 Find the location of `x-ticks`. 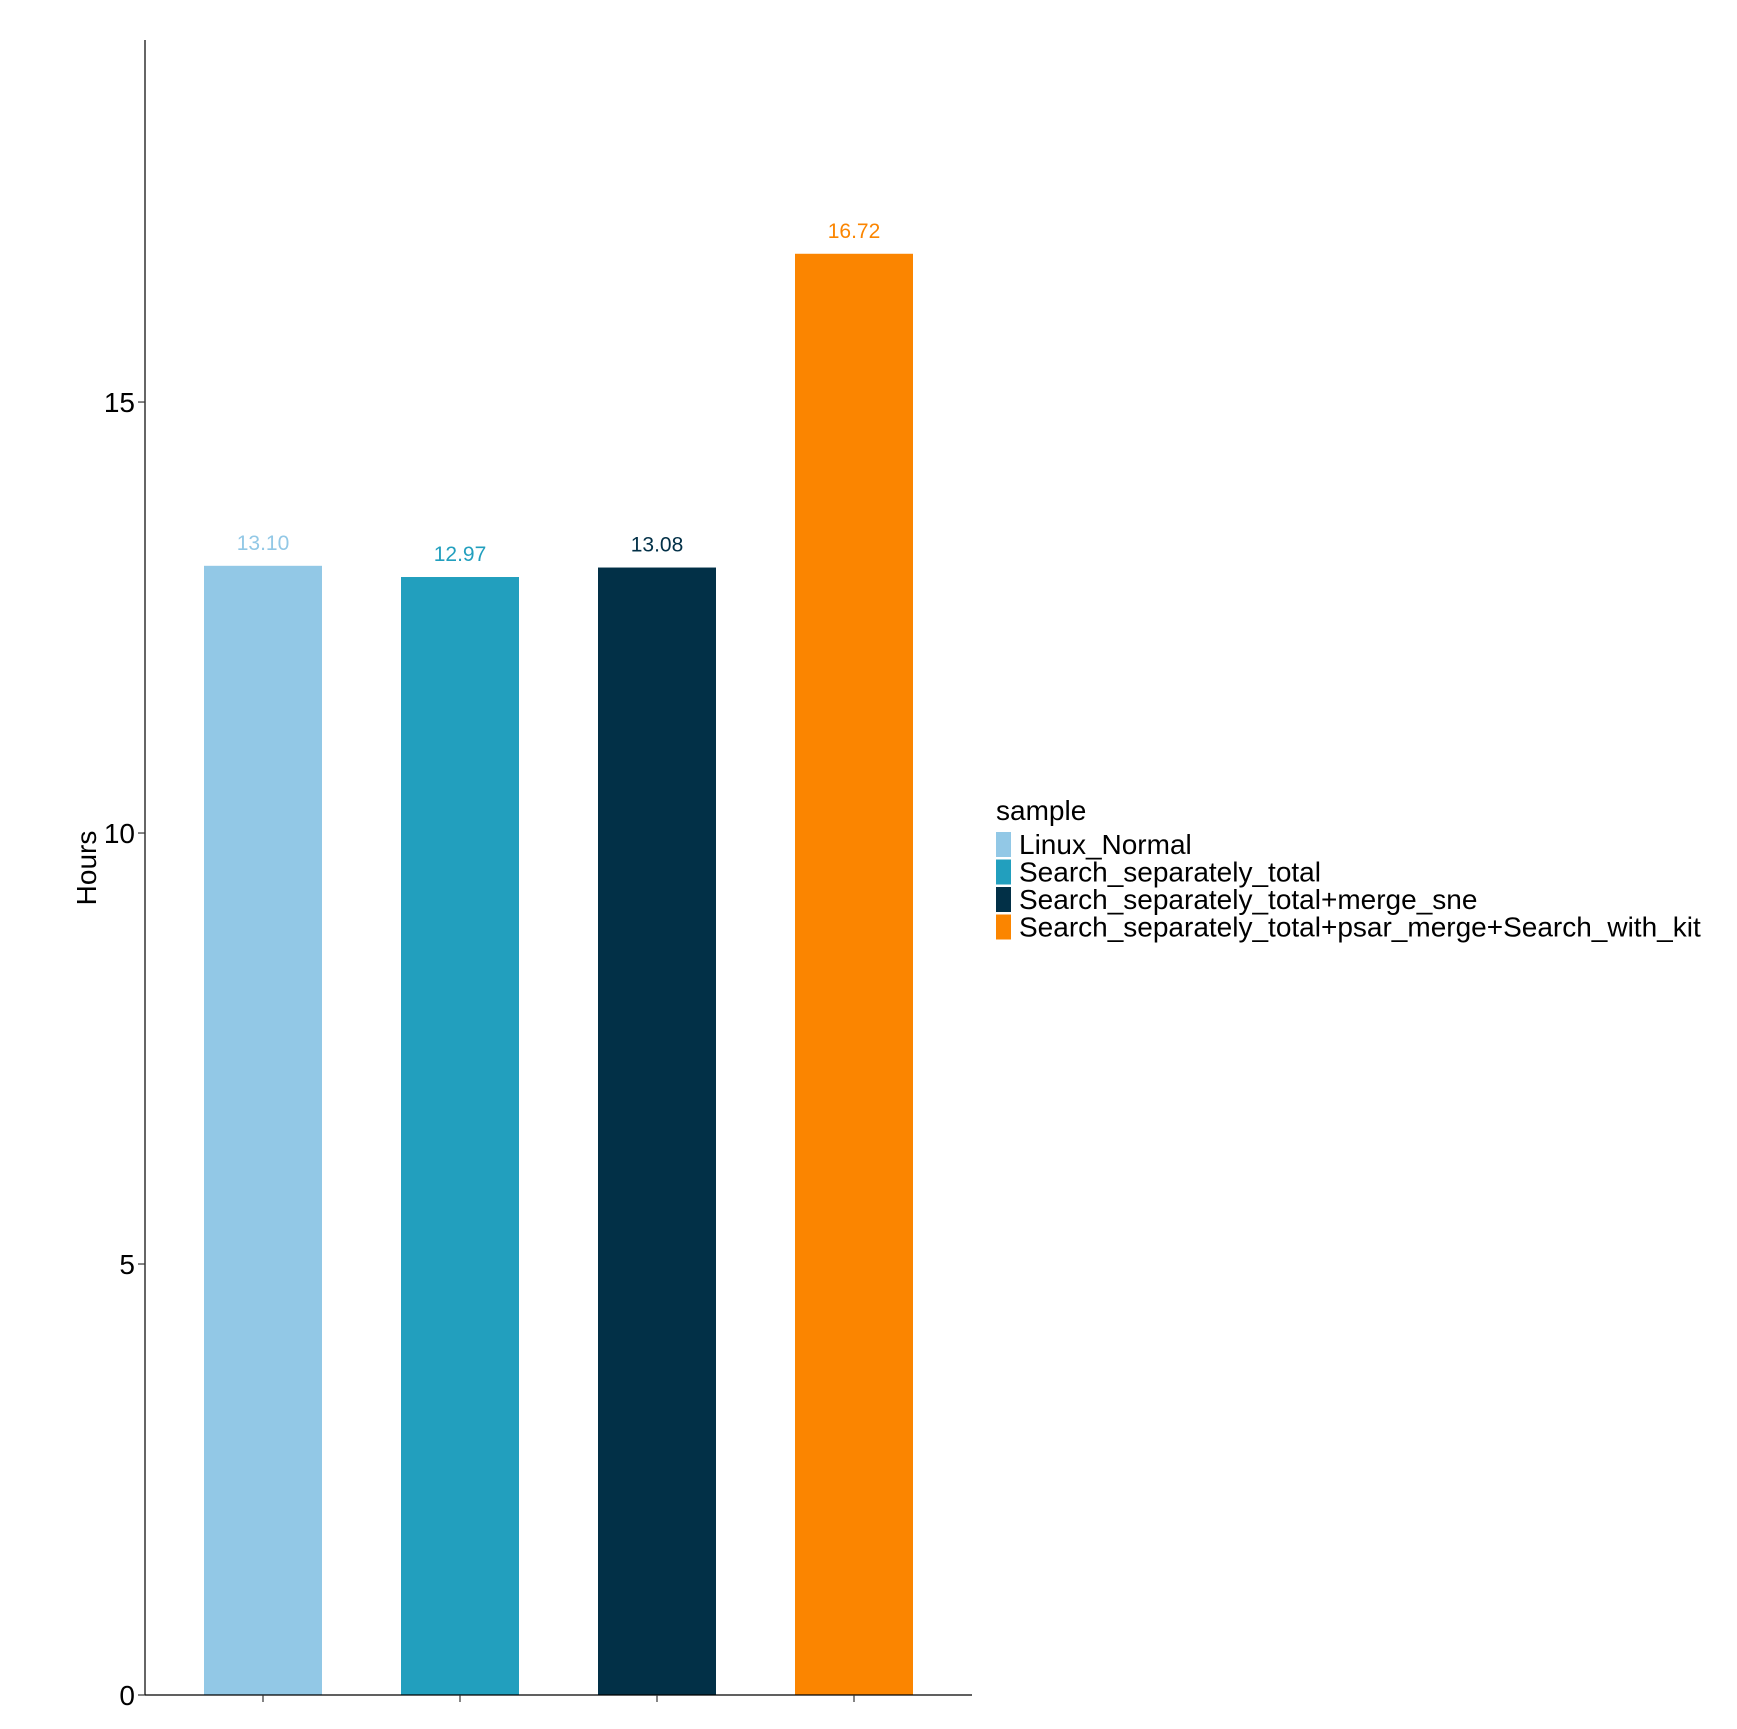

x-ticks is located at coordinates (558, 1698).